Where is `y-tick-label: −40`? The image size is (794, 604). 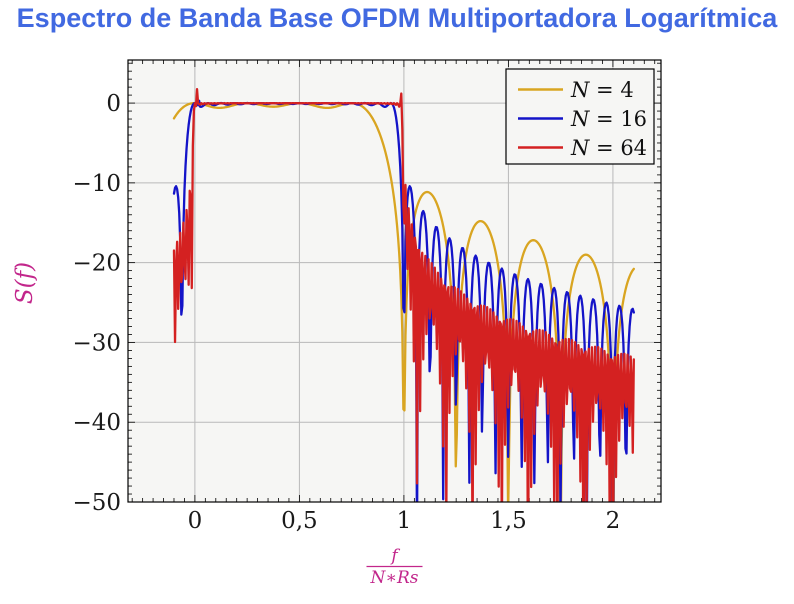
y-tick-label: −40 is located at coordinates (96, 423).